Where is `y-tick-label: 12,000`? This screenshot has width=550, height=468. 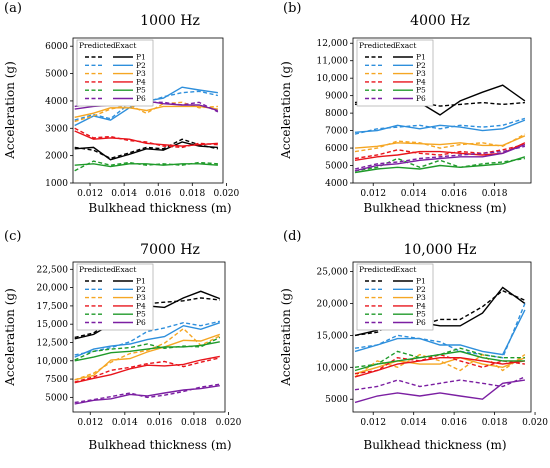 y-tick-label: 12,000 is located at coordinates (333, 44).